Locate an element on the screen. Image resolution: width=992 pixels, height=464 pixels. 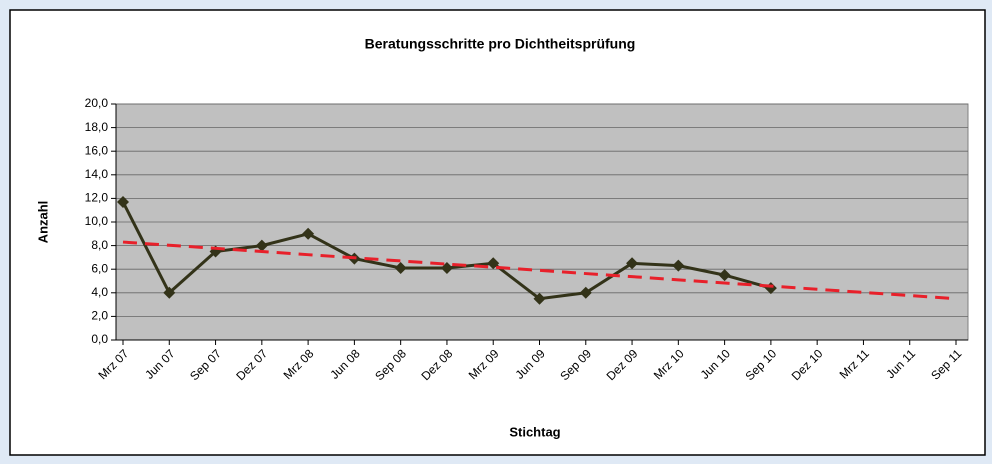
y-axis-title: Anzahl is located at coordinates (42, 222).